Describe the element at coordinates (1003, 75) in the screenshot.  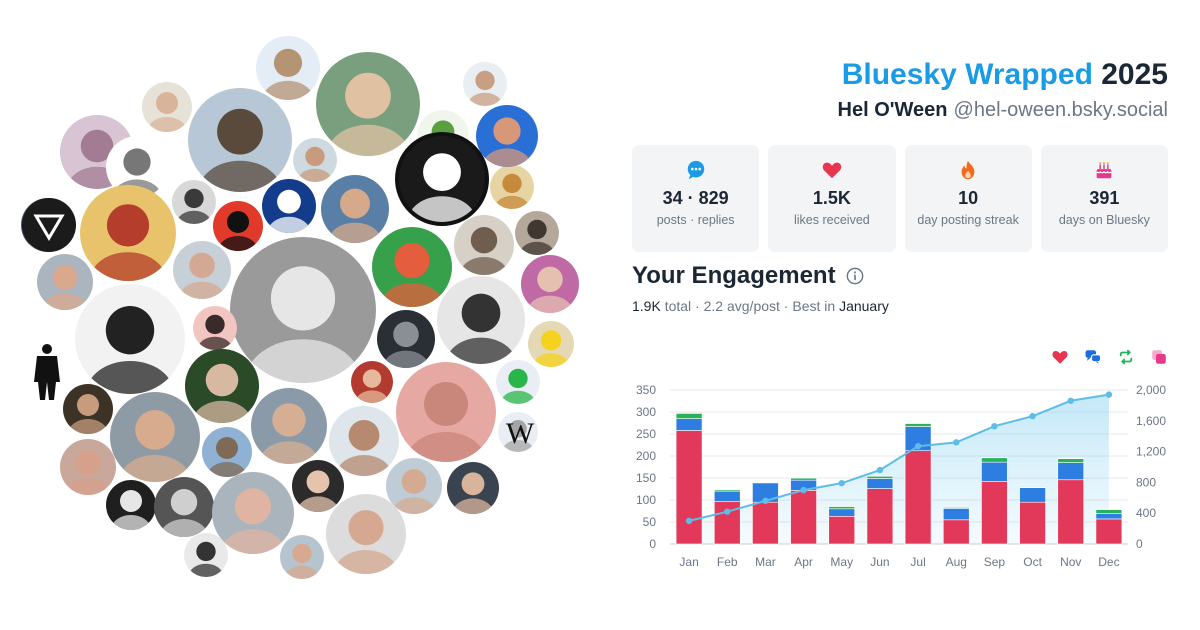
I see `page-title: Bluesky Wrapped 2025` at that location.